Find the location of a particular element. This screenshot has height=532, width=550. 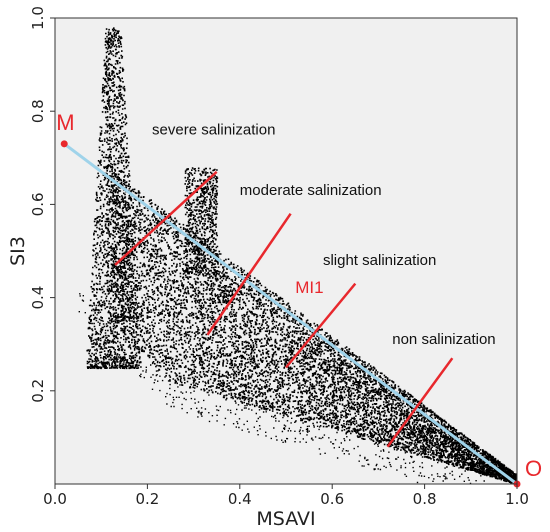

mi1-label: MI1 is located at coordinates (309, 287).